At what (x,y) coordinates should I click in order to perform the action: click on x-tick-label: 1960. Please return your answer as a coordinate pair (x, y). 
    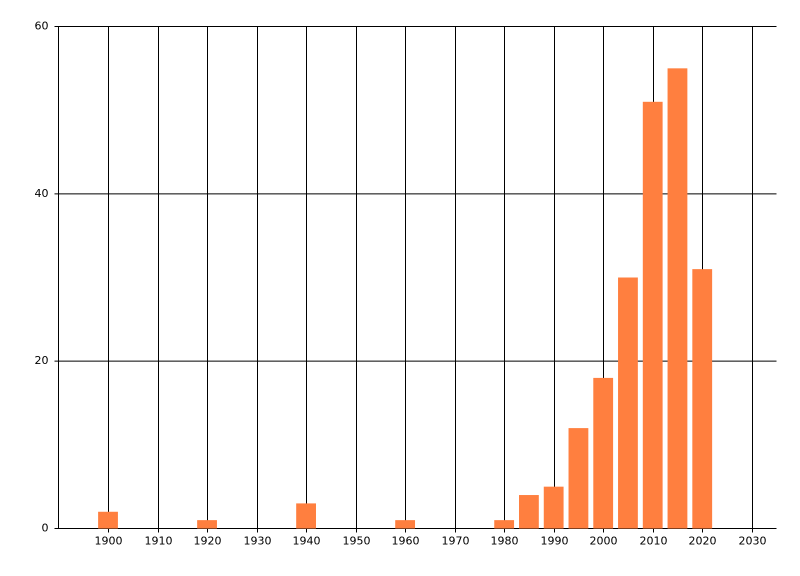
    Looking at the image, I should click on (406, 541).